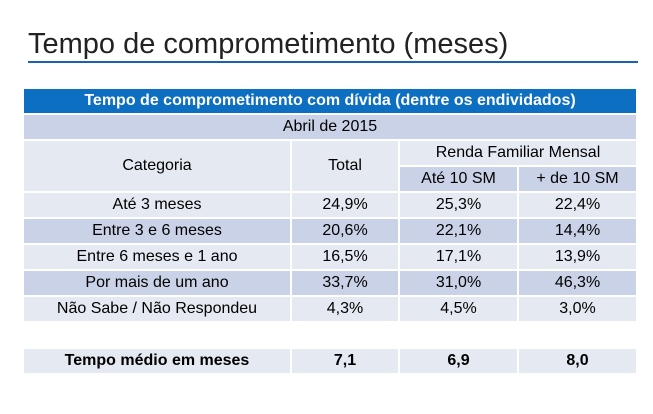 The image size is (653, 414). What do you see at coordinates (578, 283) in the screenshot?
I see `cell-mais-10-sm: 46,3%` at bounding box center [578, 283].